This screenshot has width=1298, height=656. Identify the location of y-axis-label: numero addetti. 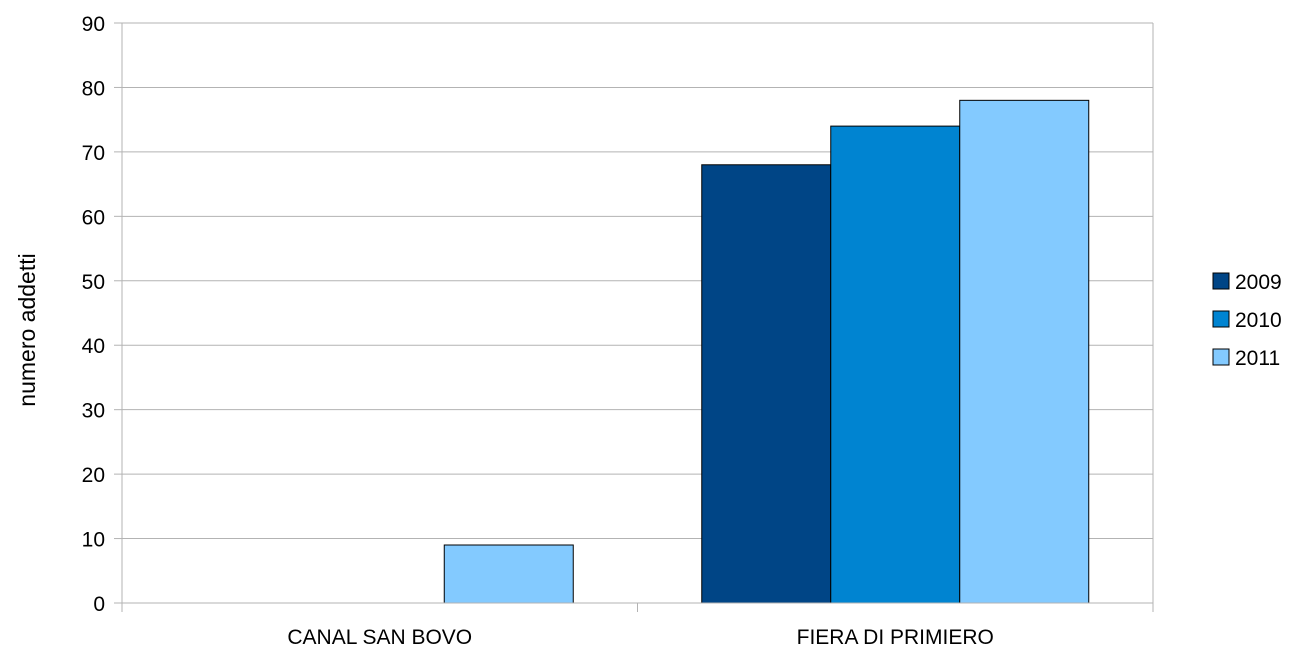
(27, 329).